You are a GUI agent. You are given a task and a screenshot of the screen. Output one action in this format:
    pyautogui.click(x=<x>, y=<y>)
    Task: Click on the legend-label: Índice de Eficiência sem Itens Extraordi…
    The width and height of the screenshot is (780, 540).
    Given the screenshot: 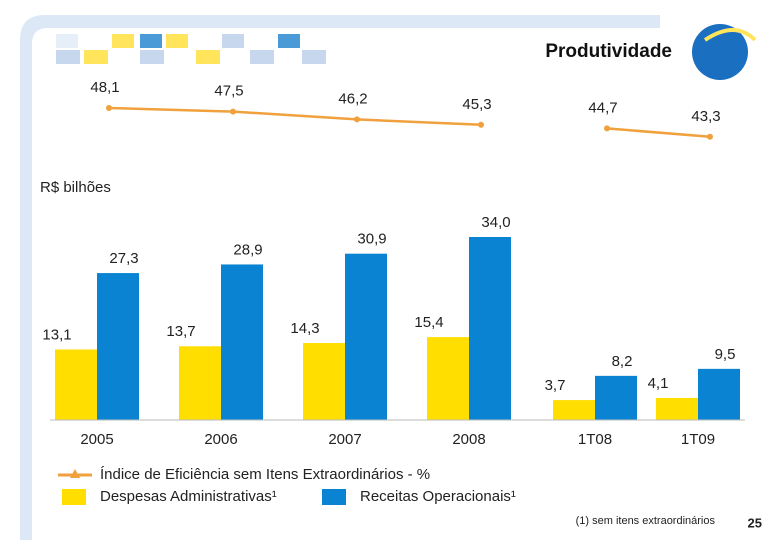 What is the action you would take?
    pyautogui.click(x=265, y=474)
    